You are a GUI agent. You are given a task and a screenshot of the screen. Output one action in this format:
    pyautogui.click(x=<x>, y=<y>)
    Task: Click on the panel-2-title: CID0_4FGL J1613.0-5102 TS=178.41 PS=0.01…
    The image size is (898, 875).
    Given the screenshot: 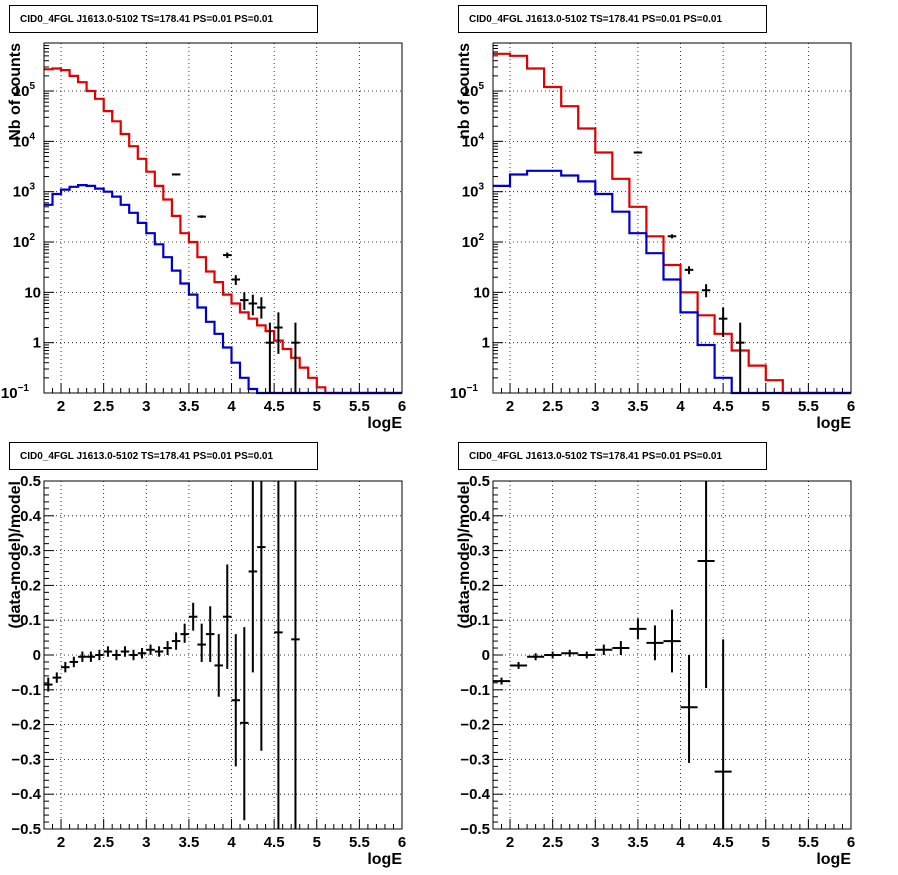 What is the action you would take?
    pyautogui.click(x=612, y=19)
    